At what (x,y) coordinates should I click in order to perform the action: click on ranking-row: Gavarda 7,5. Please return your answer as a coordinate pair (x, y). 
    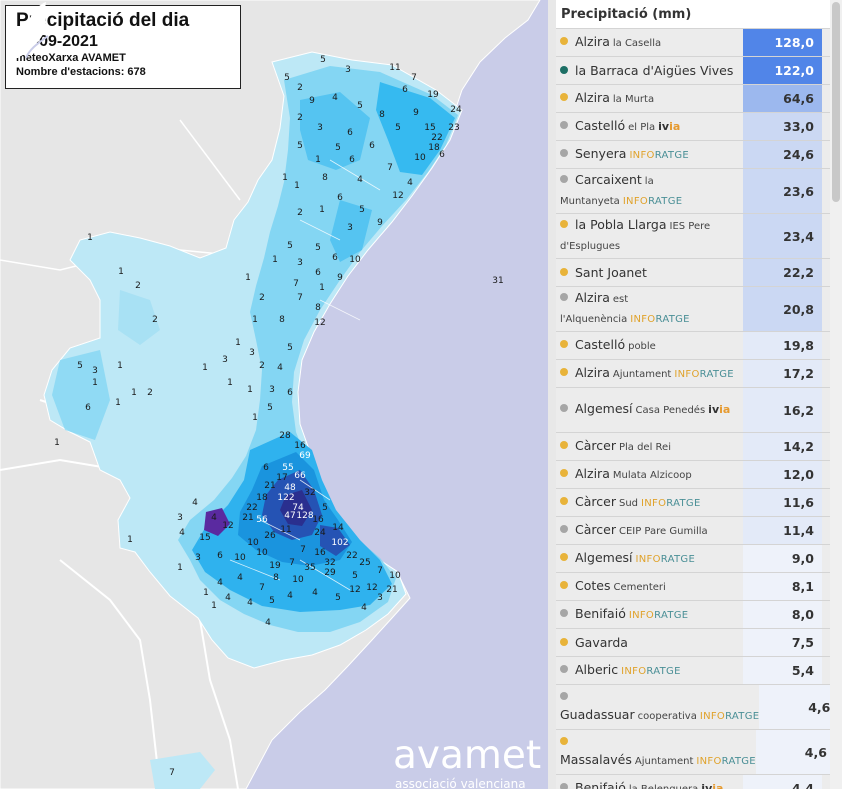
    Looking at the image, I should click on (693, 642).